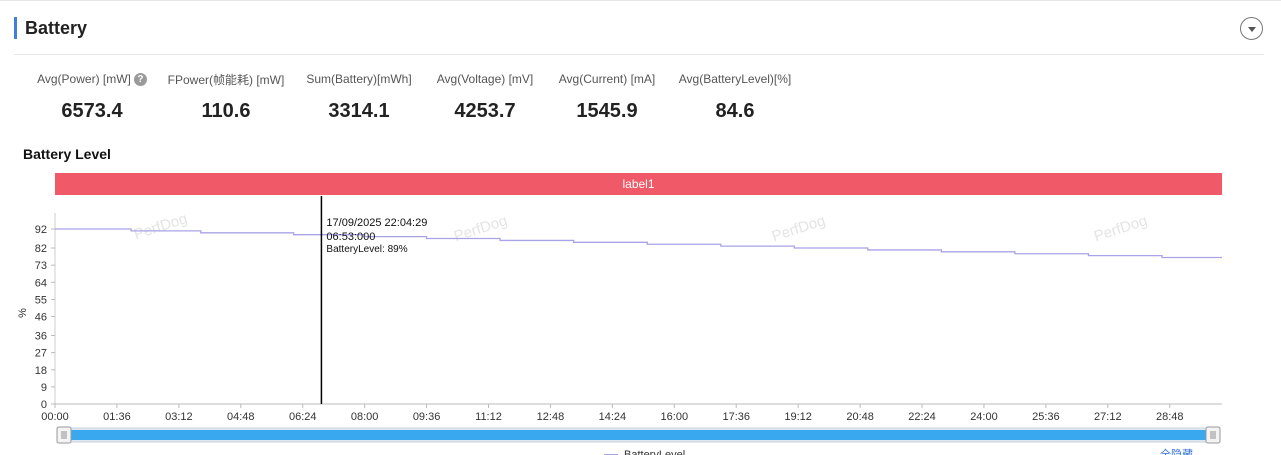 Image resolution: width=1281 pixels, height=455 pixels. Describe the element at coordinates (41, 337) in the screenshot. I see `y-tick-label: 36` at that location.